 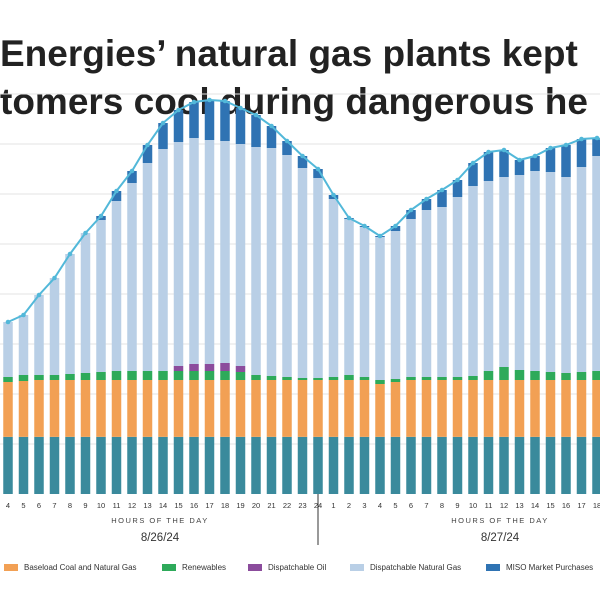 What do you see at coordinates (357, 567) in the screenshot?
I see `legend-swatch-gas` at bounding box center [357, 567].